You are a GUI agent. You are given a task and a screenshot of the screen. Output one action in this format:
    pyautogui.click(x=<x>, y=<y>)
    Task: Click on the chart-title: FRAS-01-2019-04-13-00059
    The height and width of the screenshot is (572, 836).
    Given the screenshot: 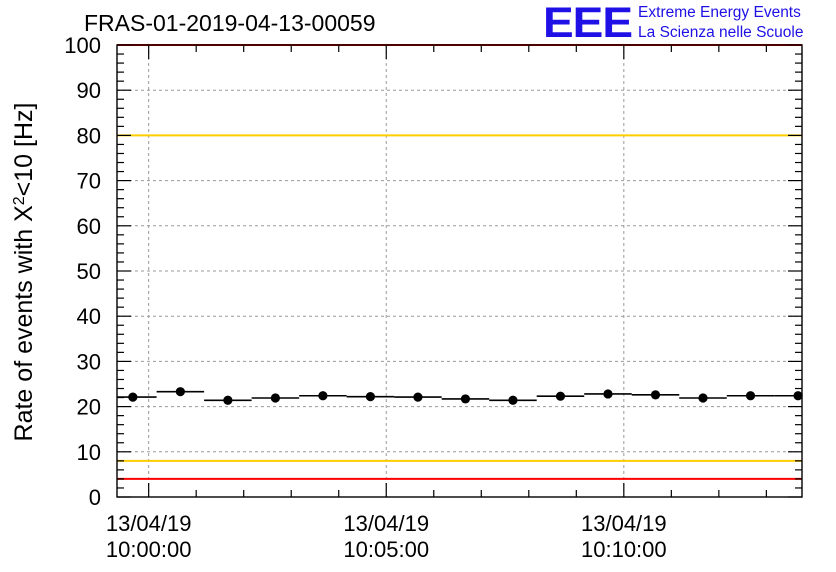 What is the action you would take?
    pyautogui.click(x=230, y=23)
    